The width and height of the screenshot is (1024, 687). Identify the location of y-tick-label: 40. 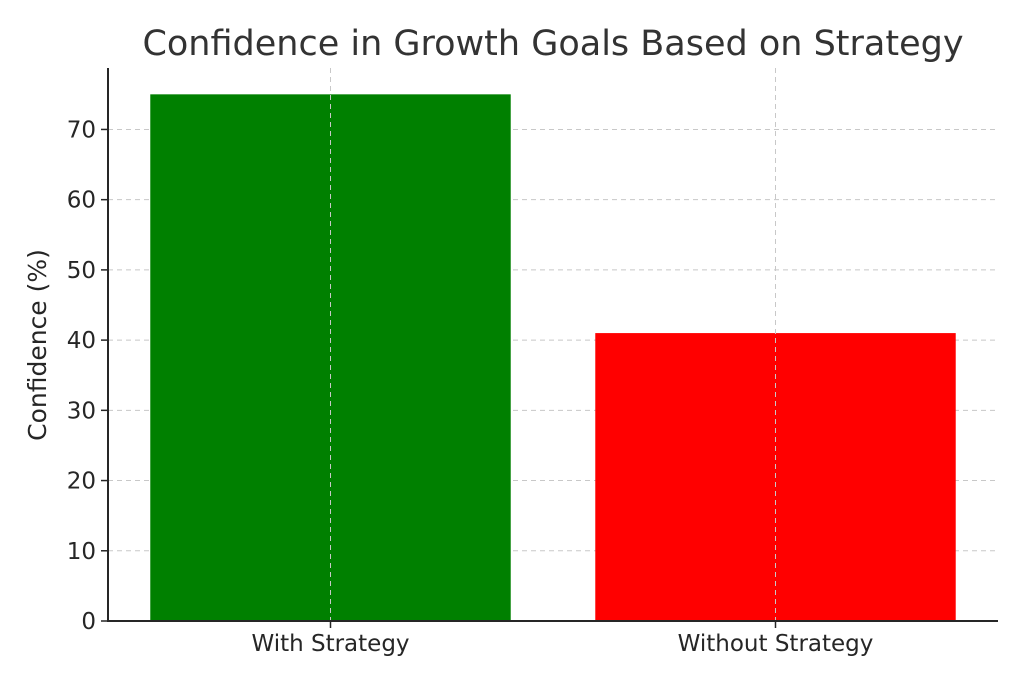
(81, 341).